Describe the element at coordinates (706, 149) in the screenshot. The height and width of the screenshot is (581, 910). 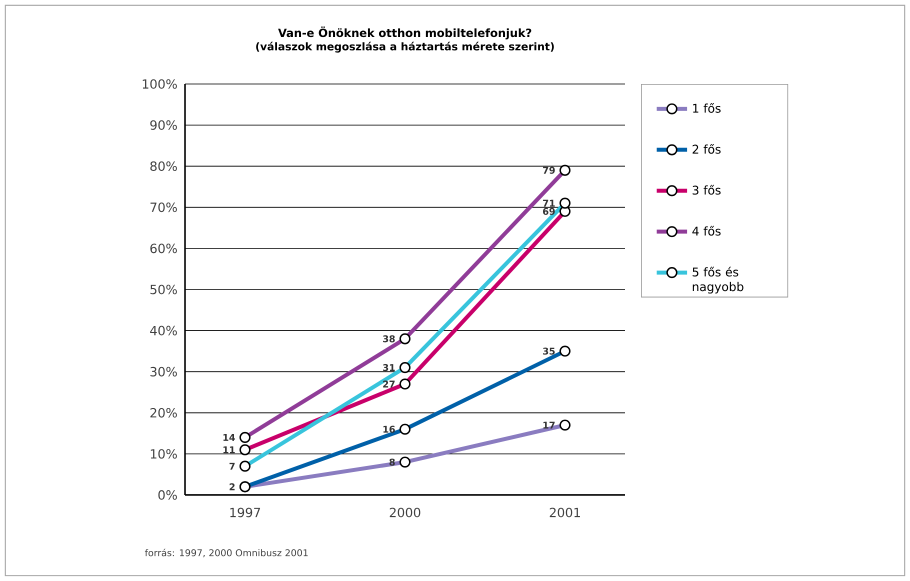
I see `legend-label: 2 fős` at that location.